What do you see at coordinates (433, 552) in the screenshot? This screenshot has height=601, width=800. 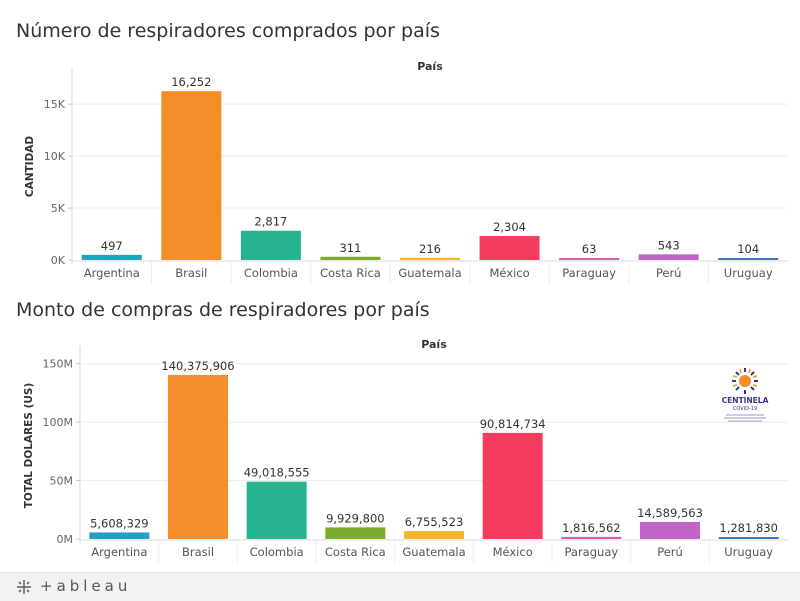 I see `chart2-x-tick-label: Guatemala` at bounding box center [433, 552].